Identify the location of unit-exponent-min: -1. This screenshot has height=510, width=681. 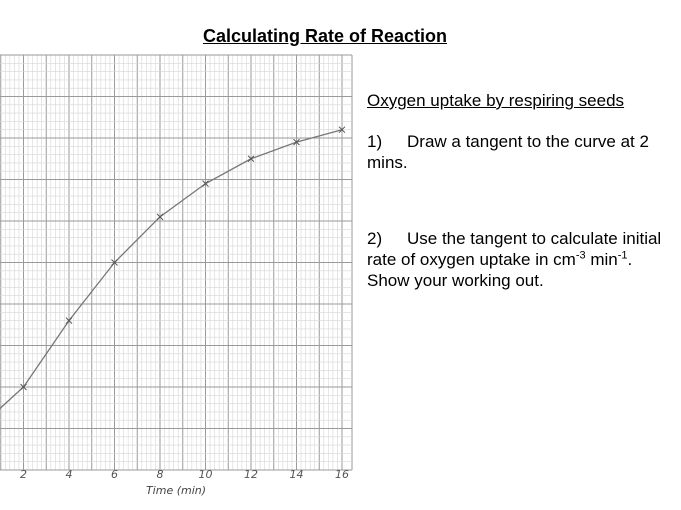
(622, 255).